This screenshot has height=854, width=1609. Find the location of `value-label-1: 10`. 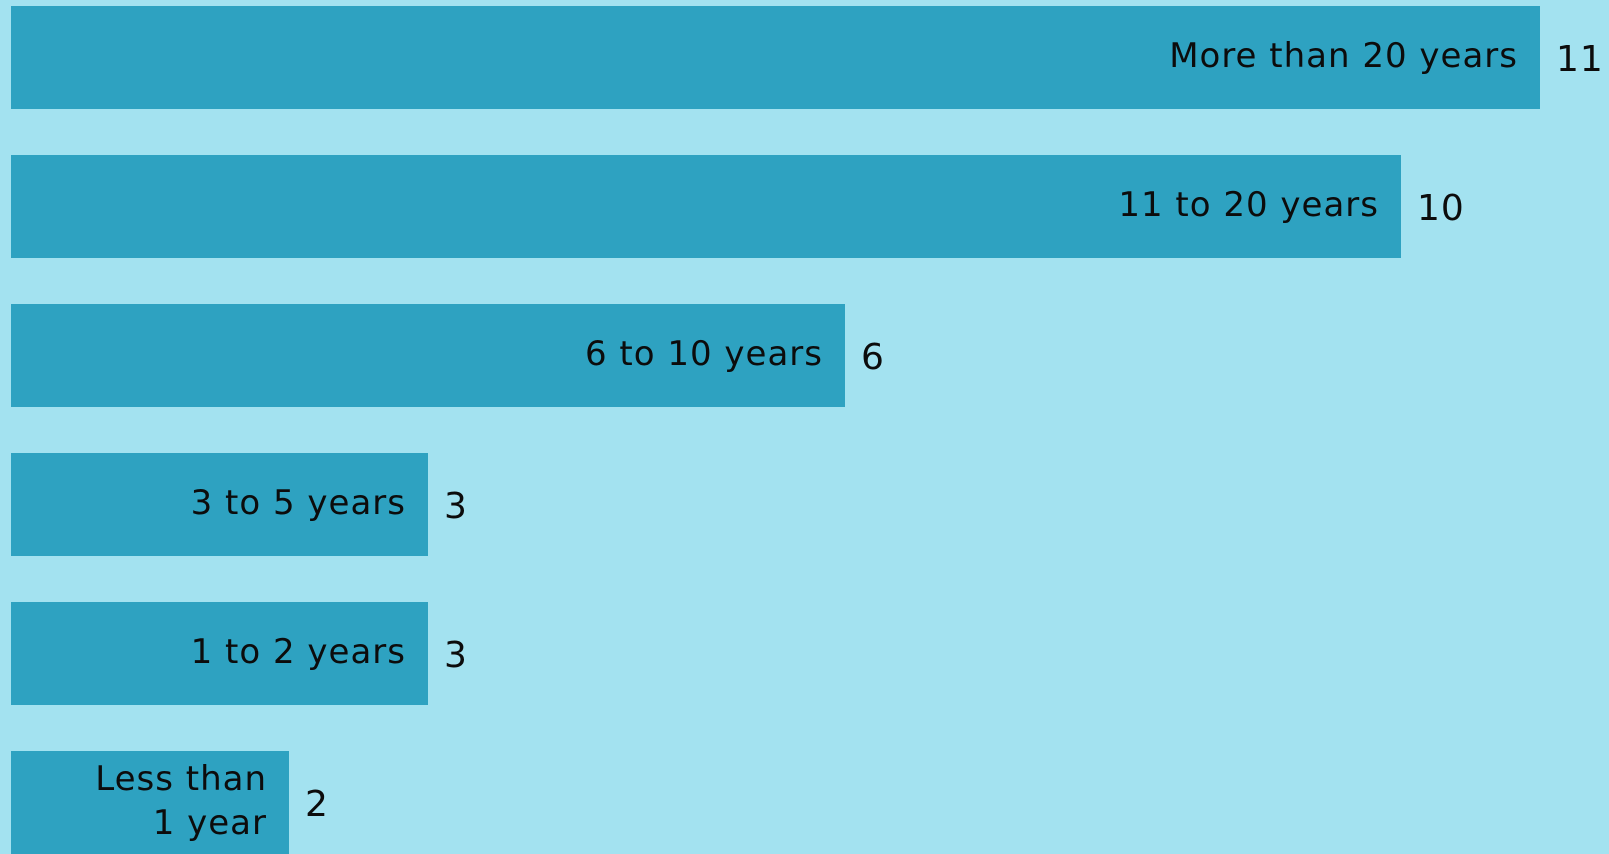

value-label-1: 10 is located at coordinates (1441, 208).